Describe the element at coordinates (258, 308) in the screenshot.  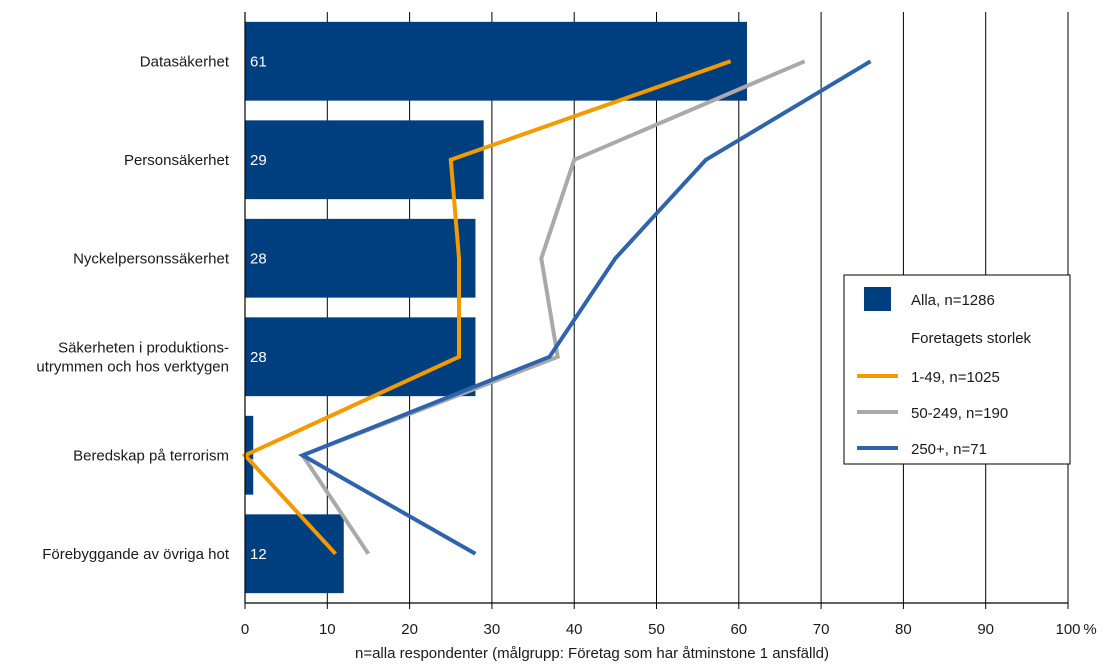
I see `value-labels: 61 29 28 28 1 12` at that location.